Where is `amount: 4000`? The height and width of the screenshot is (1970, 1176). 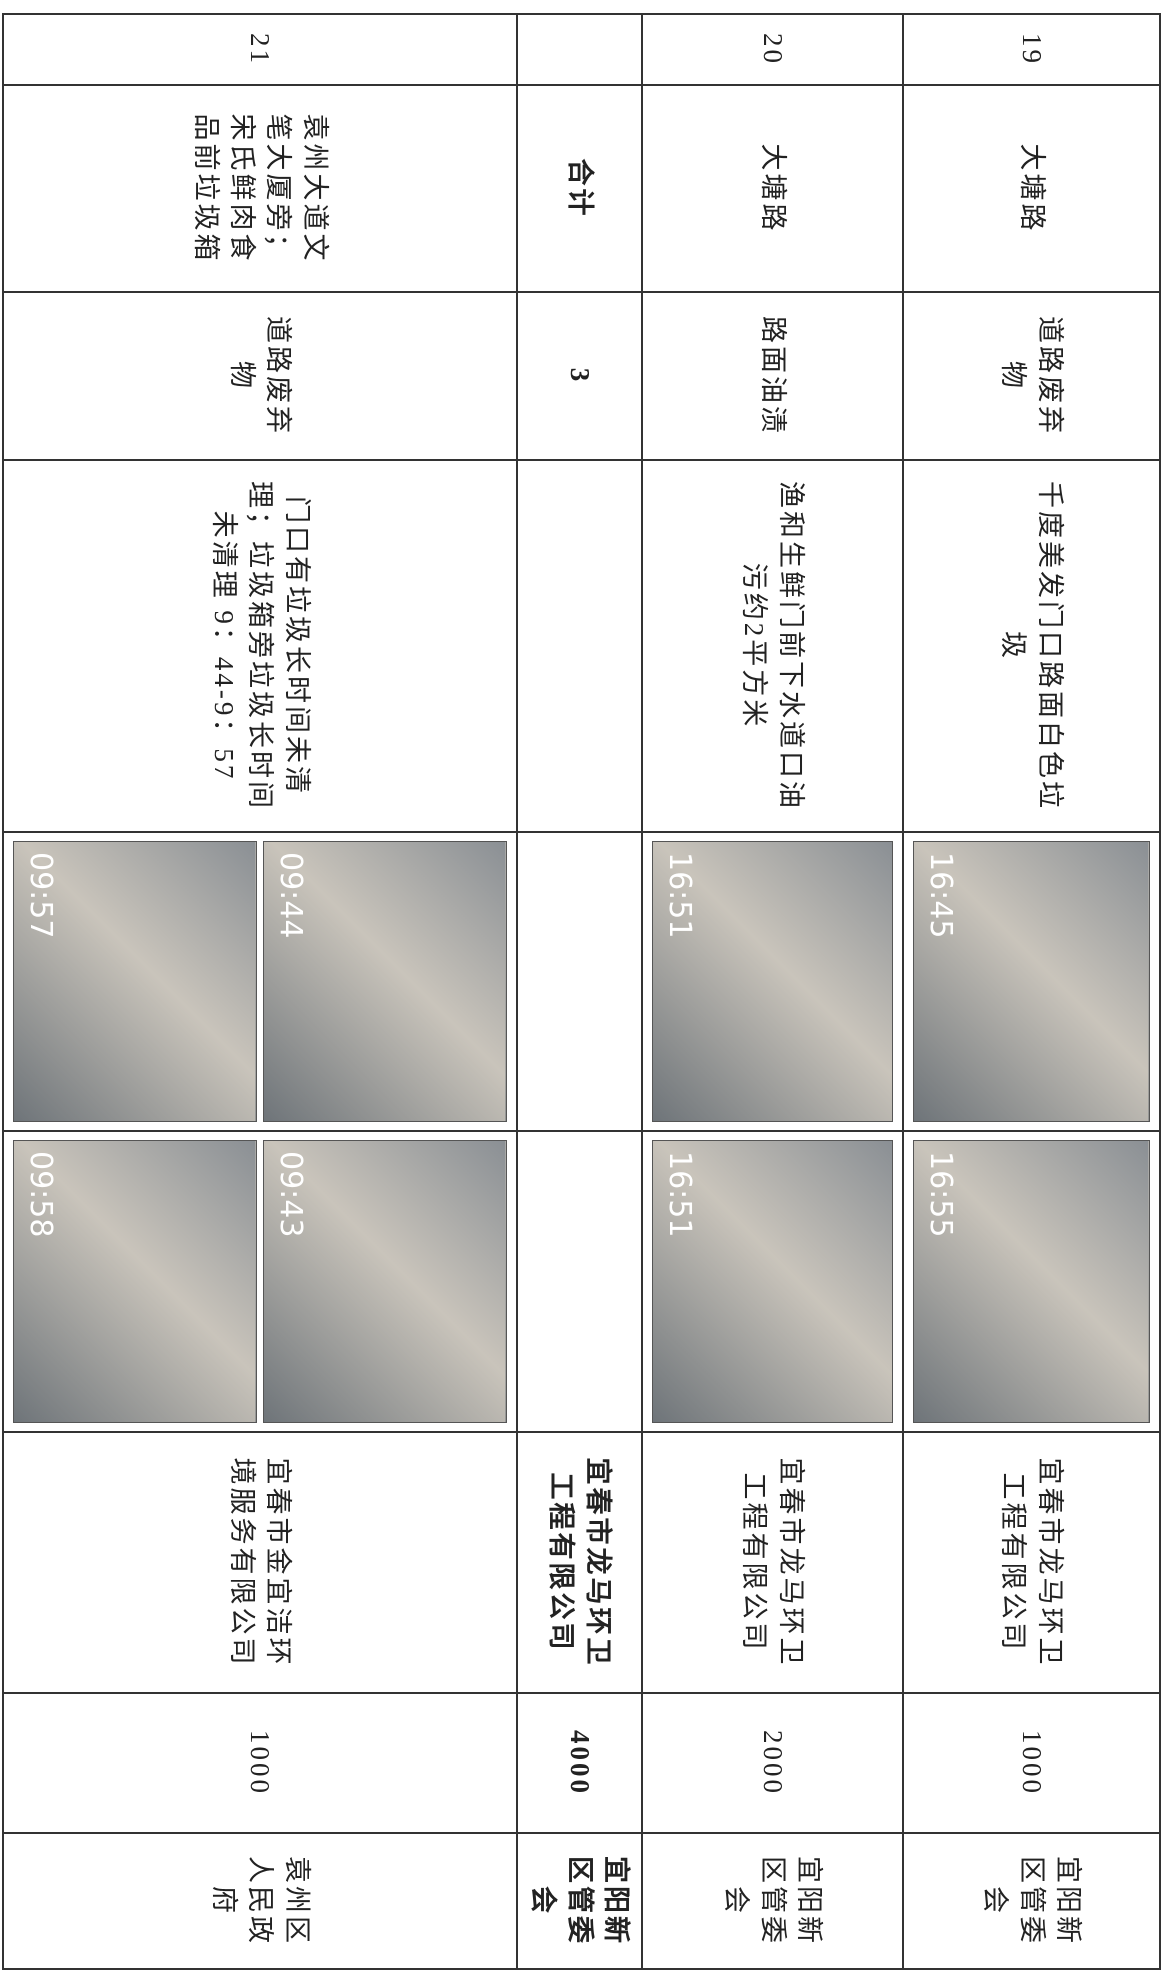 amount: 4000 is located at coordinates (579, 1763).